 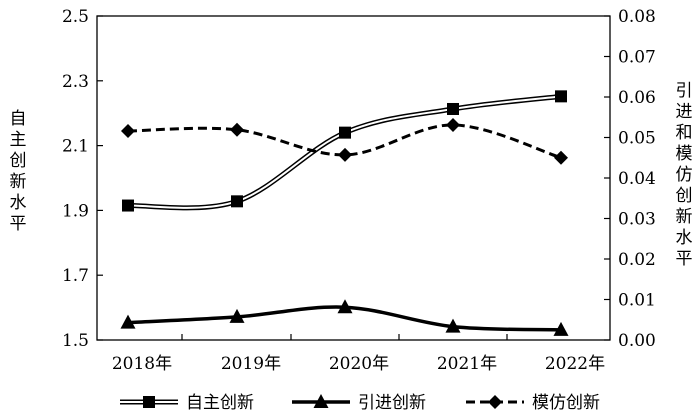 What do you see at coordinates (75, 276) in the screenshot?
I see `y-left-tick-label: 1.7` at bounding box center [75, 276].